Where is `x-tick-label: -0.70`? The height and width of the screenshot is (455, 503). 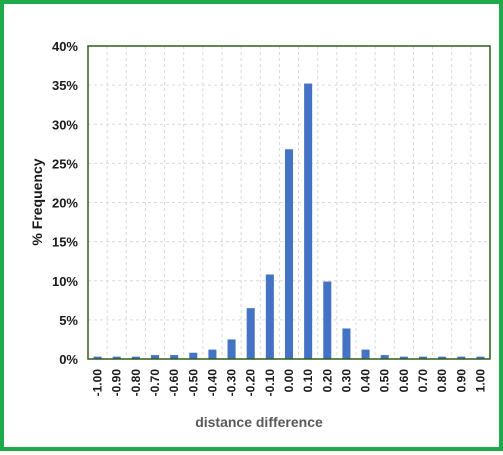 x-tick-label: -0.70 is located at coordinates (155, 383).